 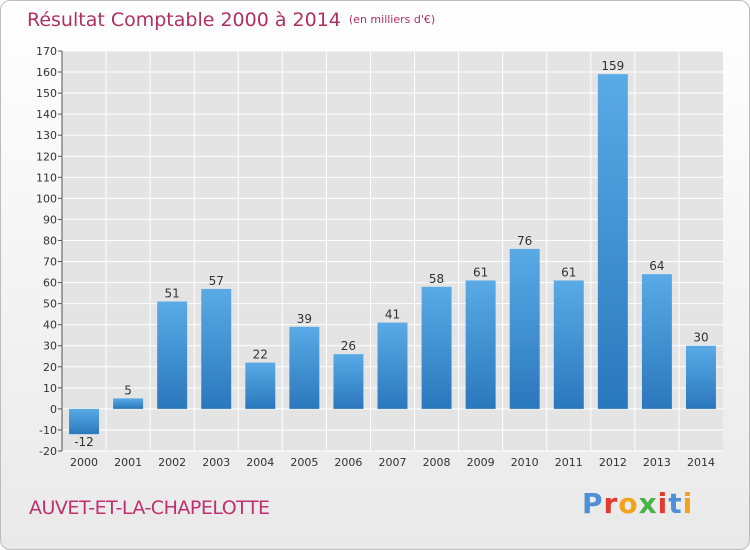 I want to click on y-tick-label: 10, so click(x=50, y=388).